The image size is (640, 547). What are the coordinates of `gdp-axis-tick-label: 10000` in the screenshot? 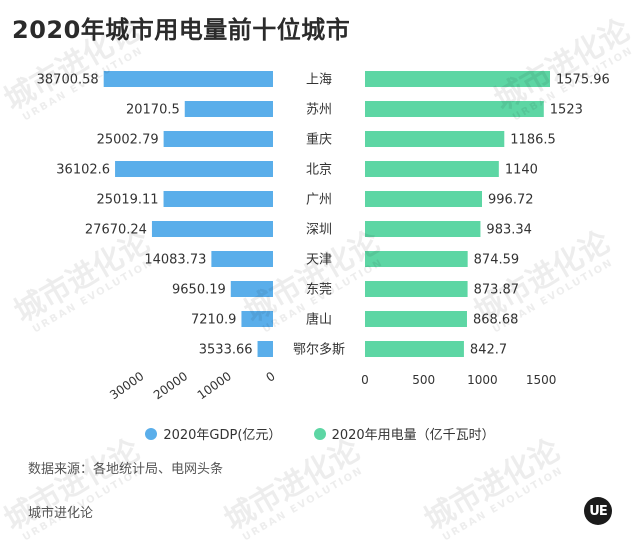 It's located at (214, 385).